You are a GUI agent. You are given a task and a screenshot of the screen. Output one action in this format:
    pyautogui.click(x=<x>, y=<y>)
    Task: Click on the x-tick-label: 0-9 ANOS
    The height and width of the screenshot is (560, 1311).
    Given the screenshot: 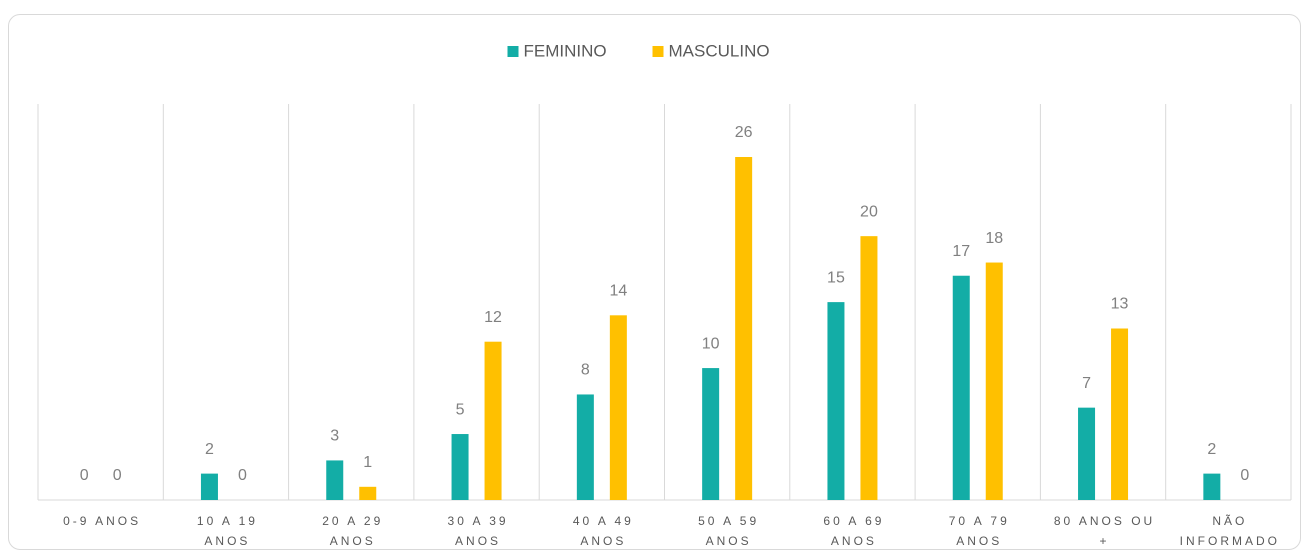 What is the action you would take?
    pyautogui.click(x=102, y=521)
    